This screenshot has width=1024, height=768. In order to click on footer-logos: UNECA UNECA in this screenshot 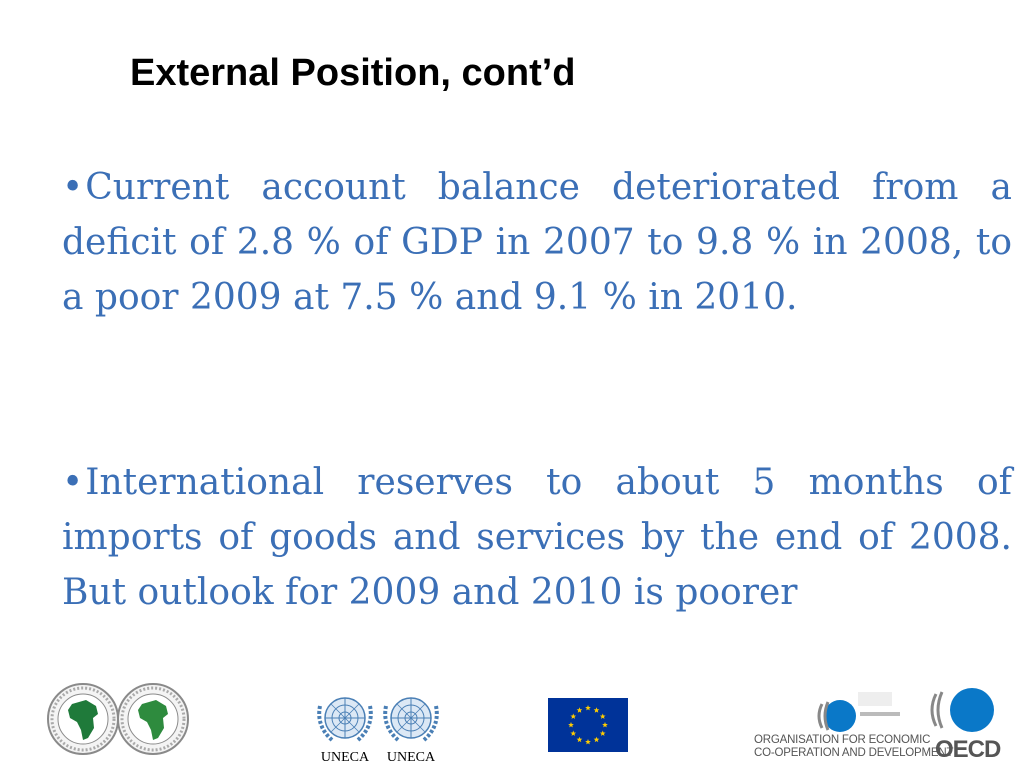, I will do `click(512, 724)`.